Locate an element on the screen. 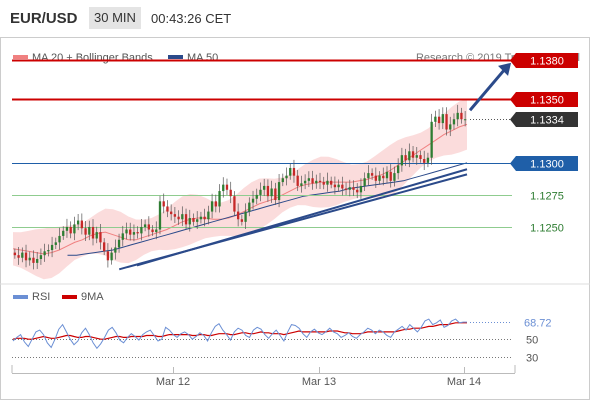 This screenshot has height=400, width=590. level-label-1.1275: 1.1275 is located at coordinates (547, 197).